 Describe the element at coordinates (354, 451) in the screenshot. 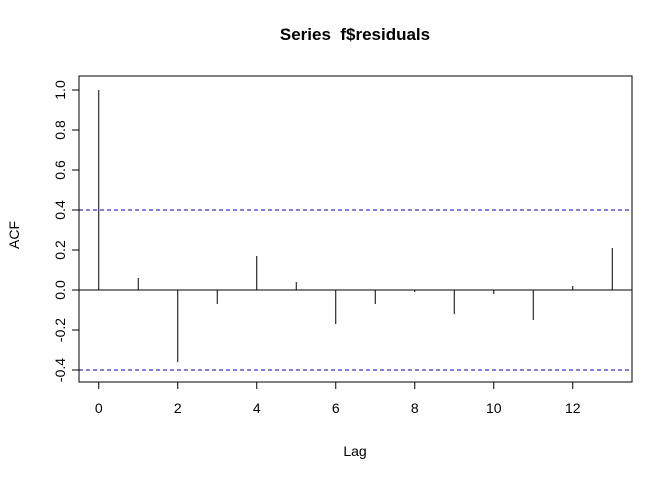

I see `x-axis-label: Lag` at that location.